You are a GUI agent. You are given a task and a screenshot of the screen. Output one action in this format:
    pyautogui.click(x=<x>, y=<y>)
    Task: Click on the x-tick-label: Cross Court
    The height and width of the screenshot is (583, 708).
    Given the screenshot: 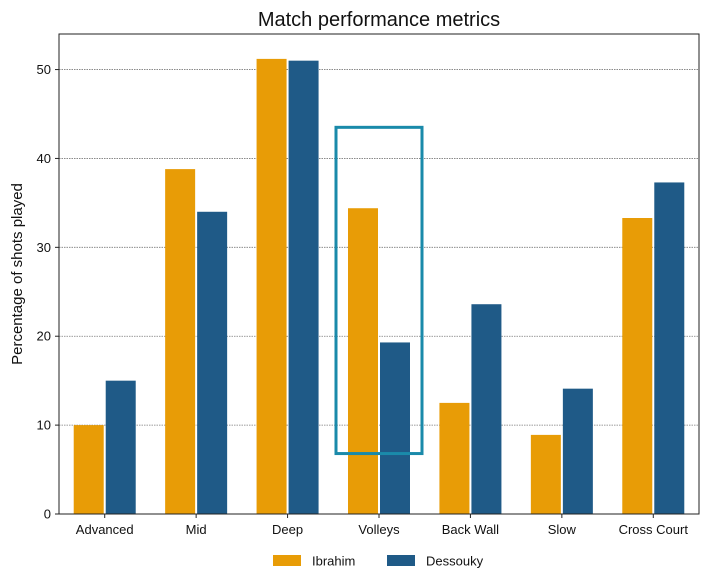 What is the action you would take?
    pyautogui.click(x=654, y=529)
    